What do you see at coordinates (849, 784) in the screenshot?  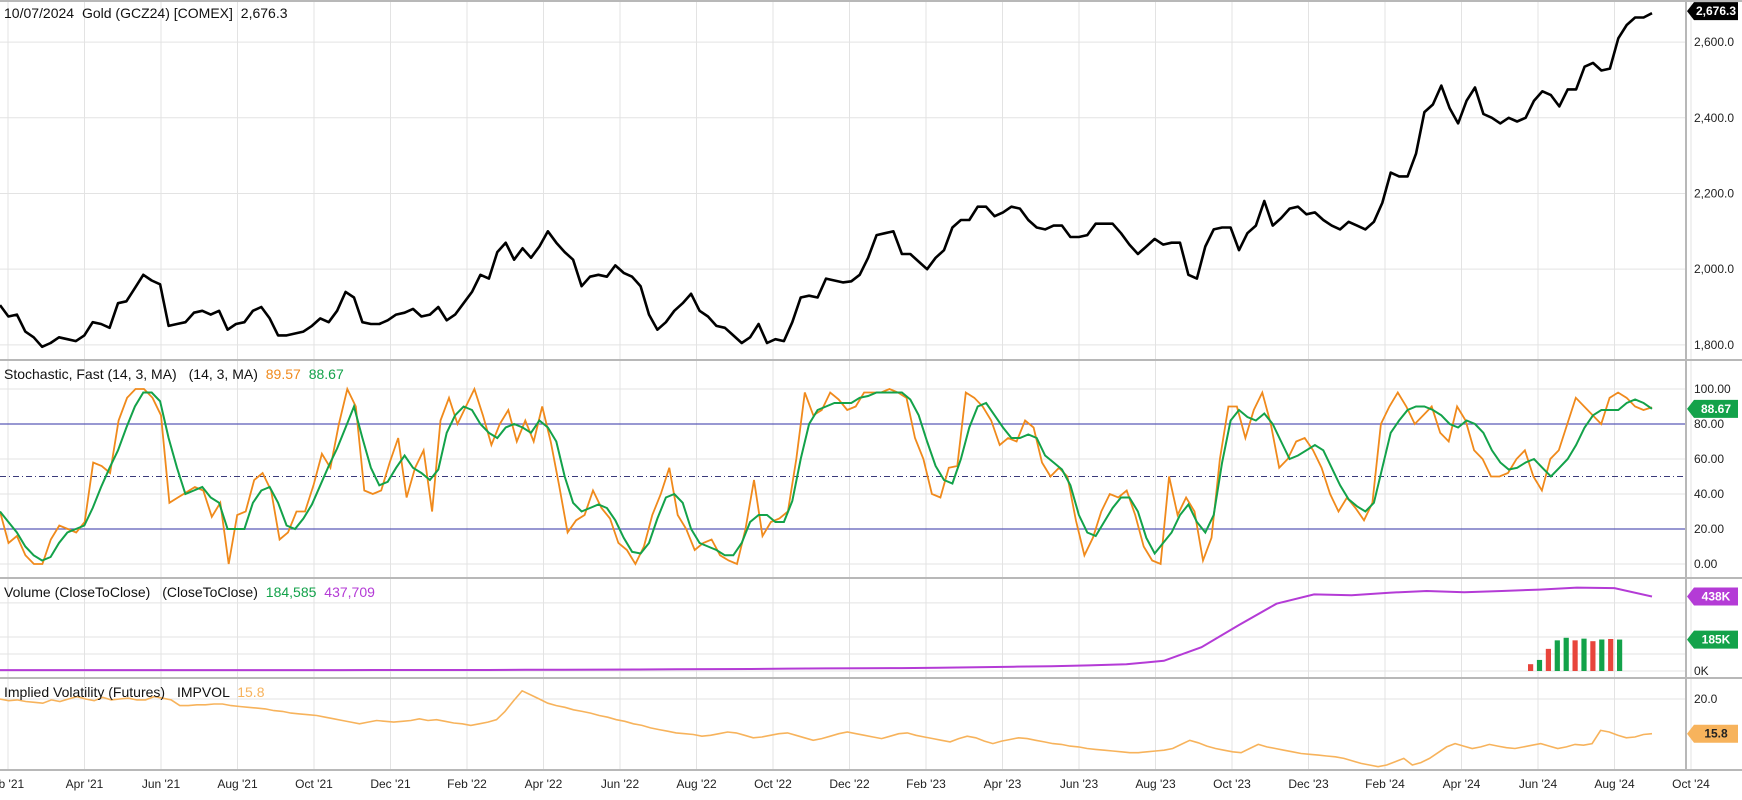 I see `x-tick-label: Dec '22` at bounding box center [849, 784].